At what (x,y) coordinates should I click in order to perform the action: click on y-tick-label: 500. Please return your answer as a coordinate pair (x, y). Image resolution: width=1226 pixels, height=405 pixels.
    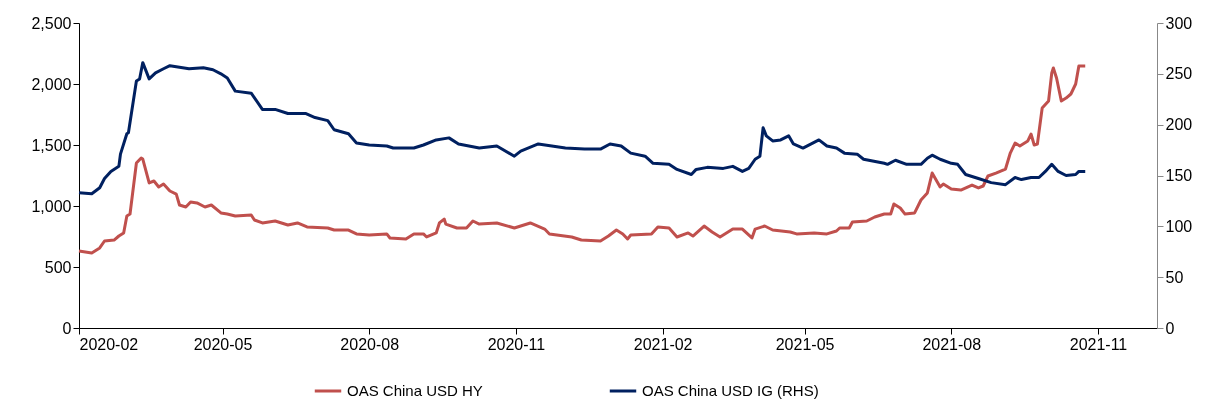
    Looking at the image, I should click on (58, 267).